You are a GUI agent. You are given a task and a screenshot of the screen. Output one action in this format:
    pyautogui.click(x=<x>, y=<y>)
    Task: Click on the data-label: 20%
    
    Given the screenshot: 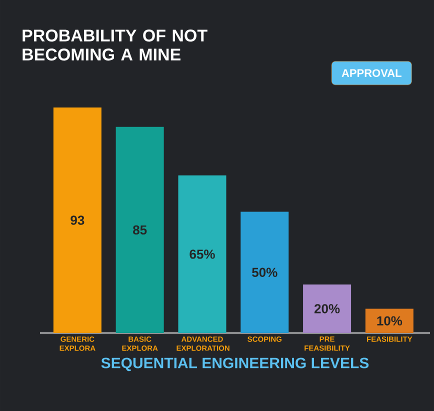 What is the action you would take?
    pyautogui.click(x=327, y=309)
    